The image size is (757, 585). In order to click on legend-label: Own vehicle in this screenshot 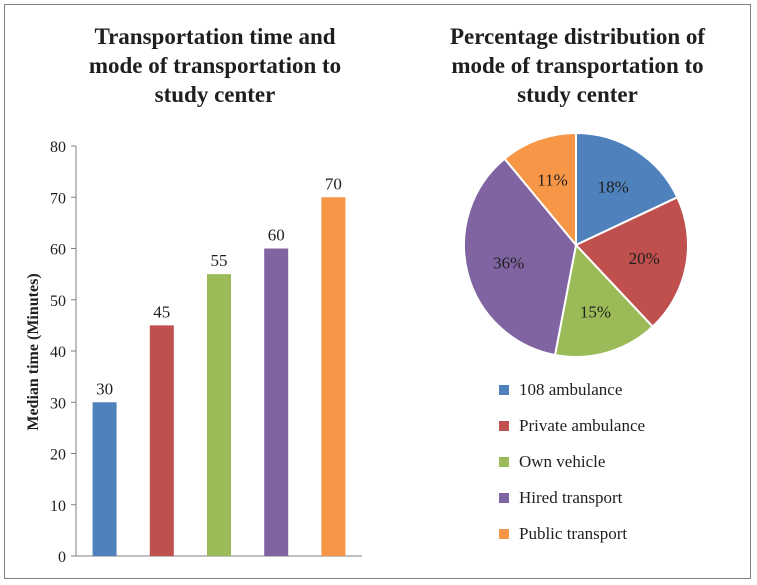, I will do `click(562, 461)`.